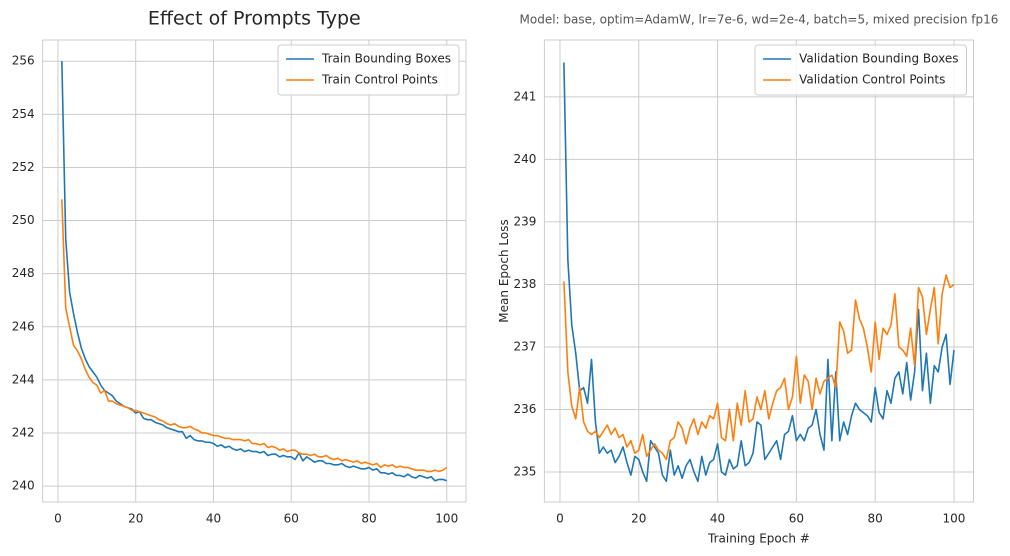  What do you see at coordinates (254, 19) in the screenshot?
I see `chart-title: Effect of Prompts Type` at bounding box center [254, 19].